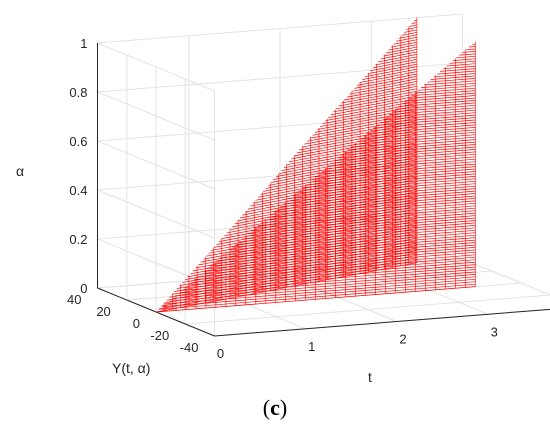 The image size is (550, 431). What do you see at coordinates (159, 335) in the screenshot?
I see `y-tick-label: -20` at bounding box center [159, 335].